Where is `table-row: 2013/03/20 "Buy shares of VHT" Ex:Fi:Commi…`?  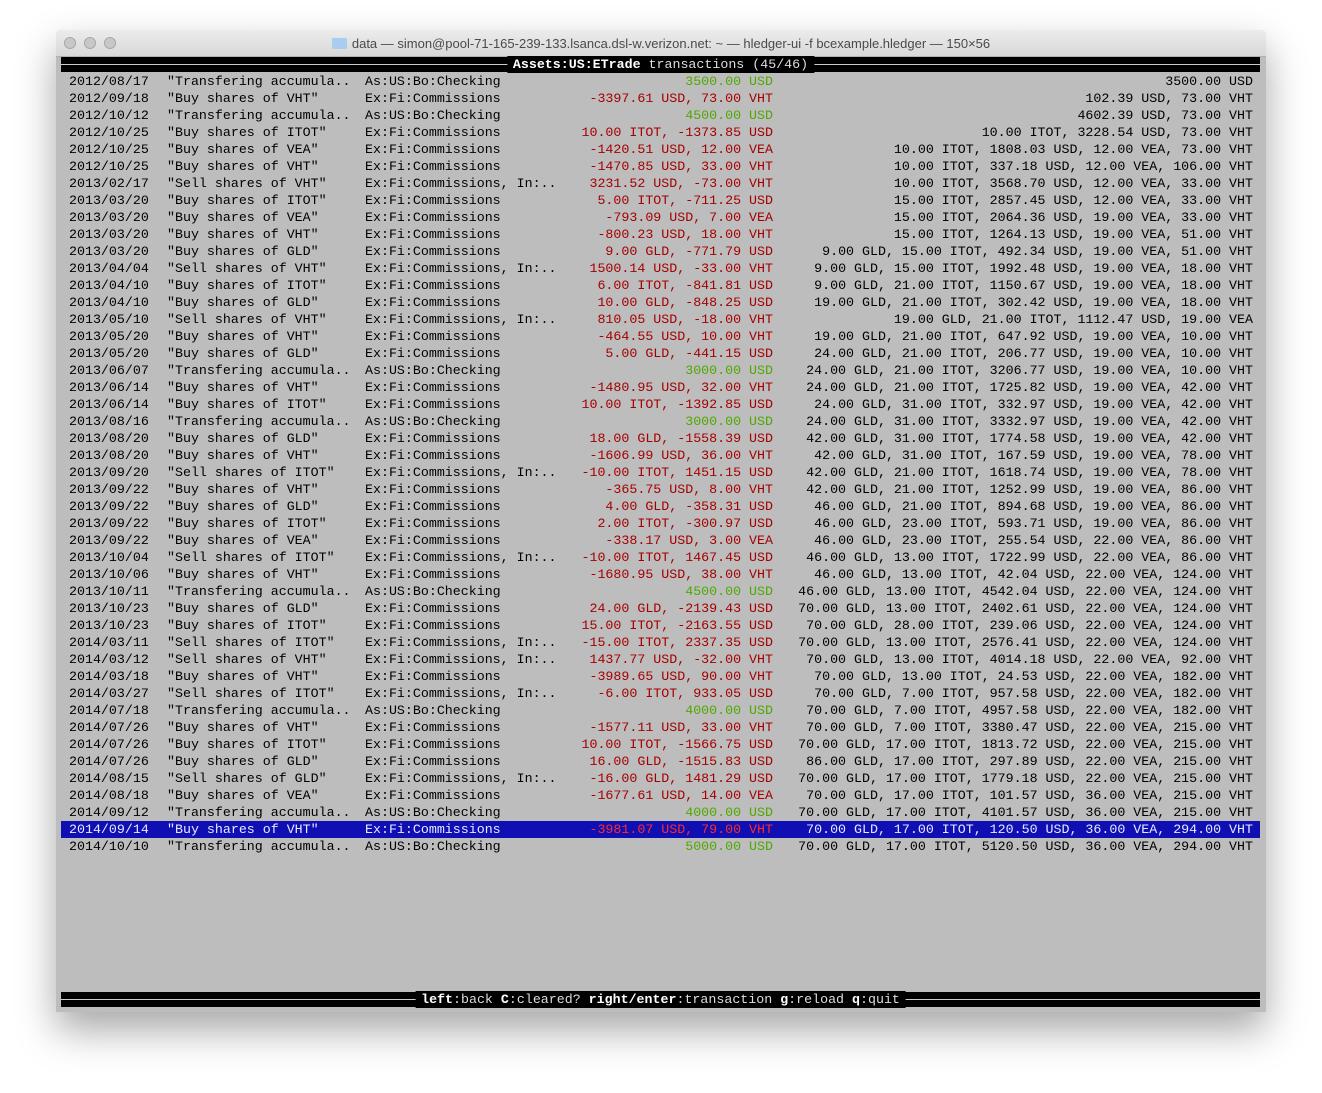
table-row: 2013/03/20 "Buy shares of VHT" Ex:Fi:Commi… is located at coordinates (660, 234).